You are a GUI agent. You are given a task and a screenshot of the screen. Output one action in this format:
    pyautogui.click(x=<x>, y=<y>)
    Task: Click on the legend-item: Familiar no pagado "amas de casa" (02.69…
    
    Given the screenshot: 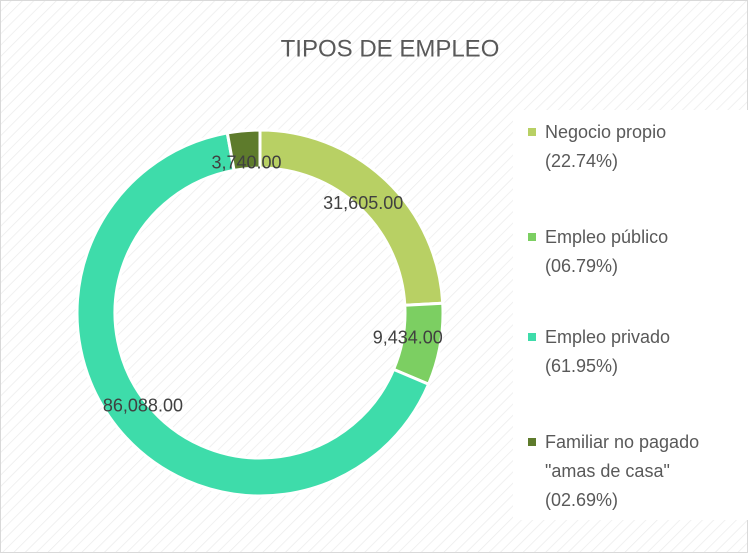 What is the action you would take?
    pyautogui.click(x=632, y=471)
    